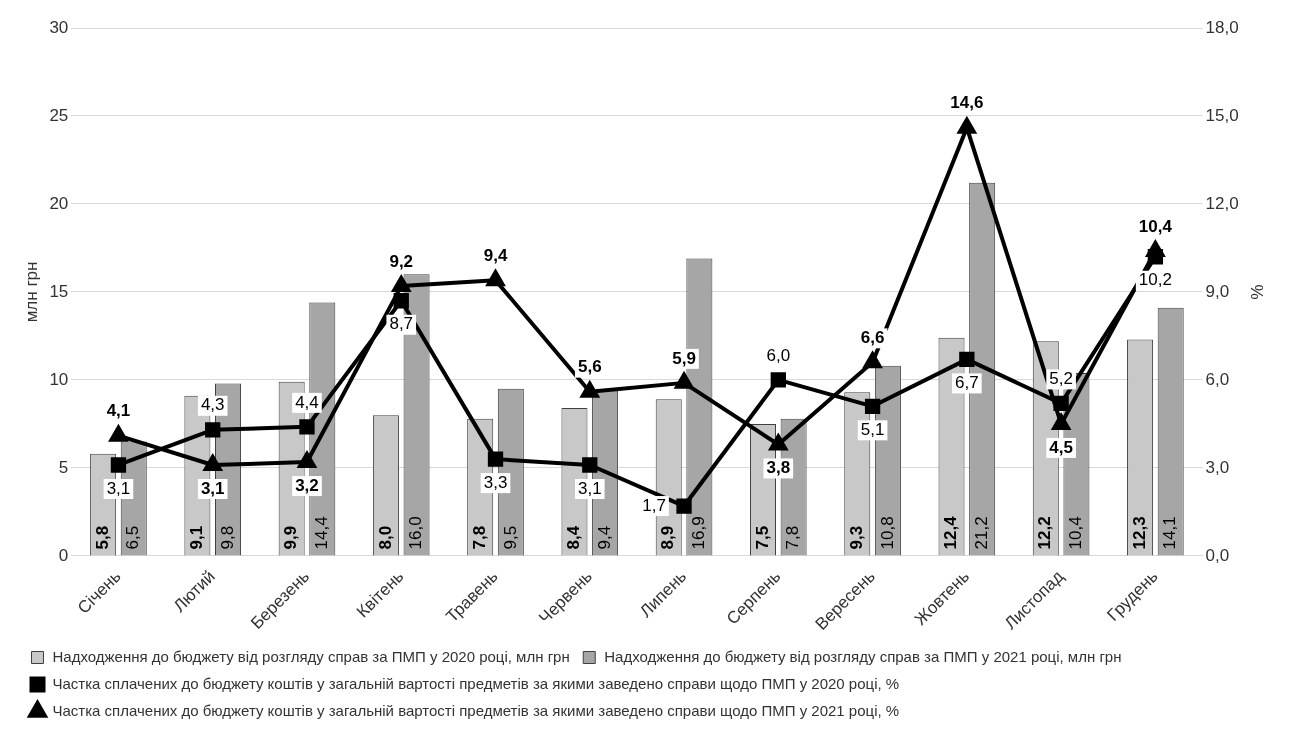  What do you see at coordinates (863, 656) in the screenshot?
I see `legend-label: Надходження до бюджету від розгляду справ за ПМП у 2021 році, млн грн` at bounding box center [863, 656].